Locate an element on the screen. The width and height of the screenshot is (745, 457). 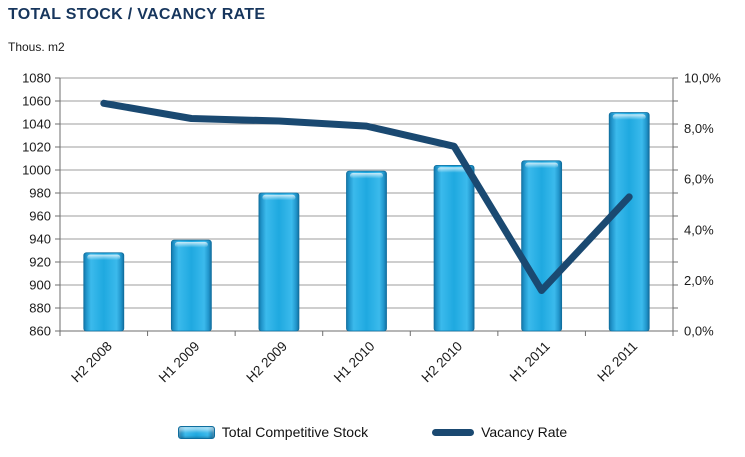
left-axis-tick-label: 1060 is located at coordinates (36, 101).